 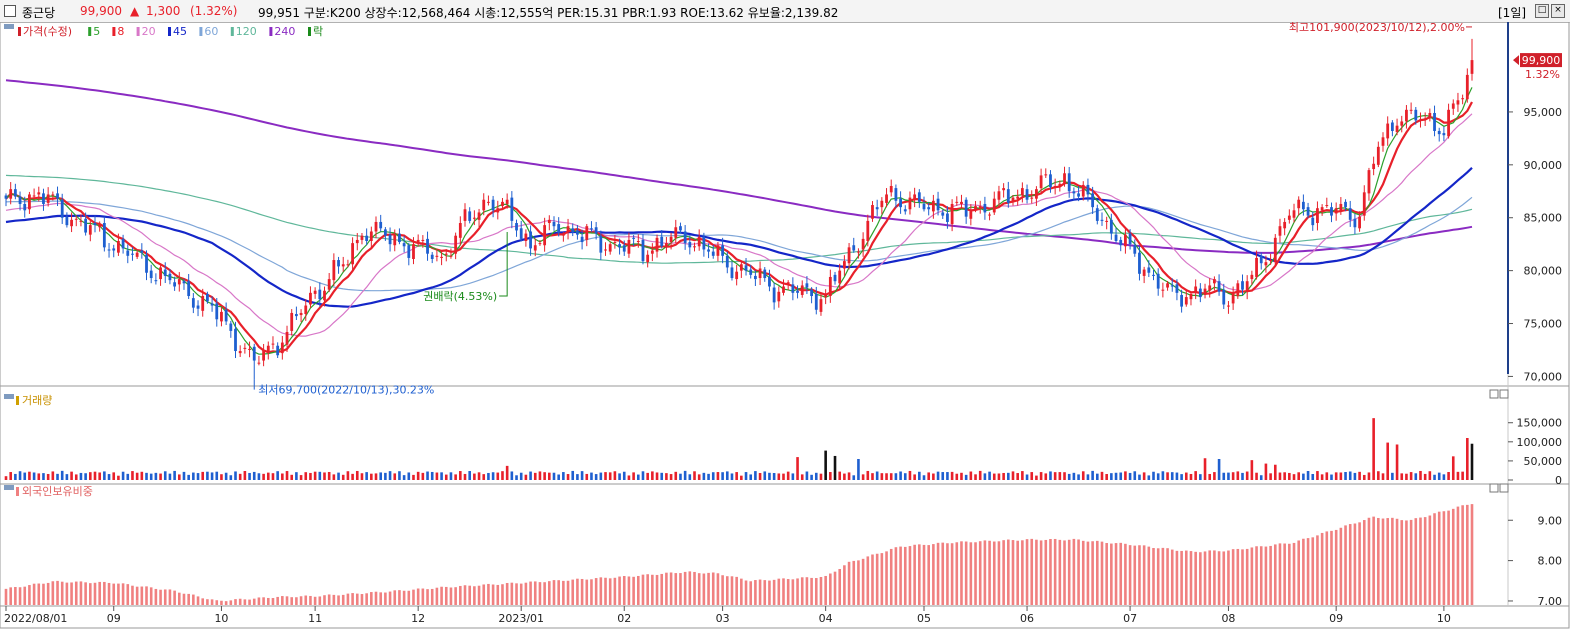 I want to click on x-tick-label: 06, so click(x=1027, y=618).